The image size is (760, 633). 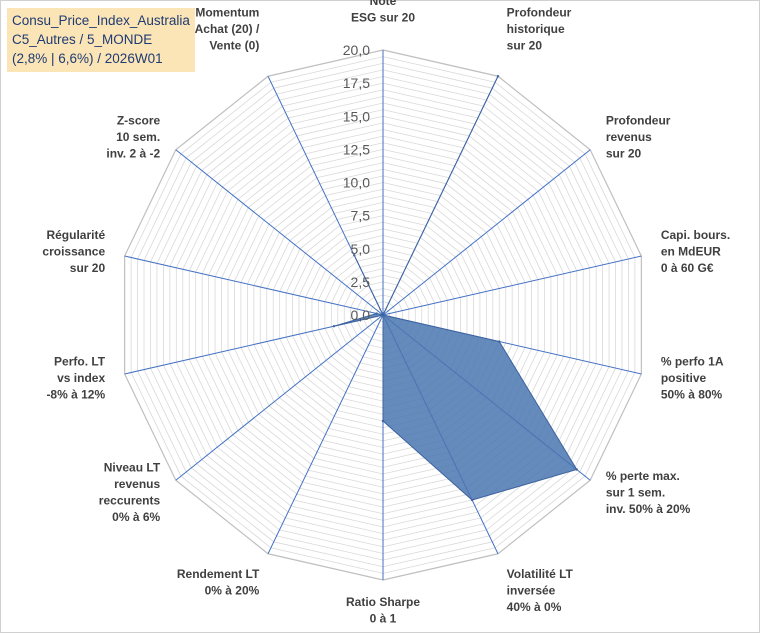 I want to click on axis-label-line: 40% à 0%, so click(x=534, y=607).